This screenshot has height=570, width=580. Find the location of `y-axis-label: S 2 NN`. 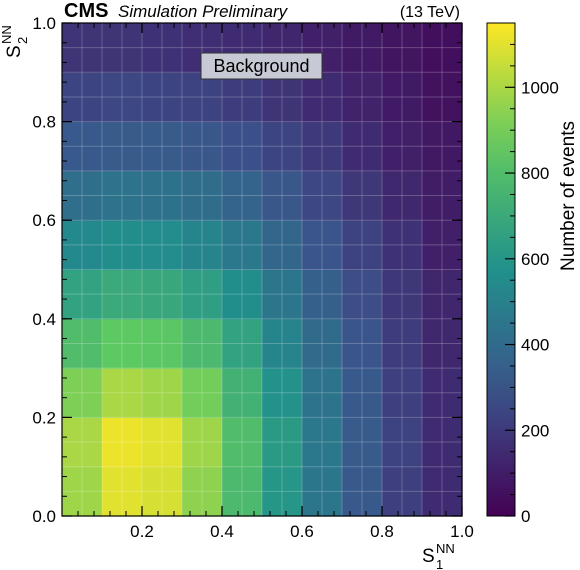

y-axis-label: S 2 NN is located at coordinates (15, 41).